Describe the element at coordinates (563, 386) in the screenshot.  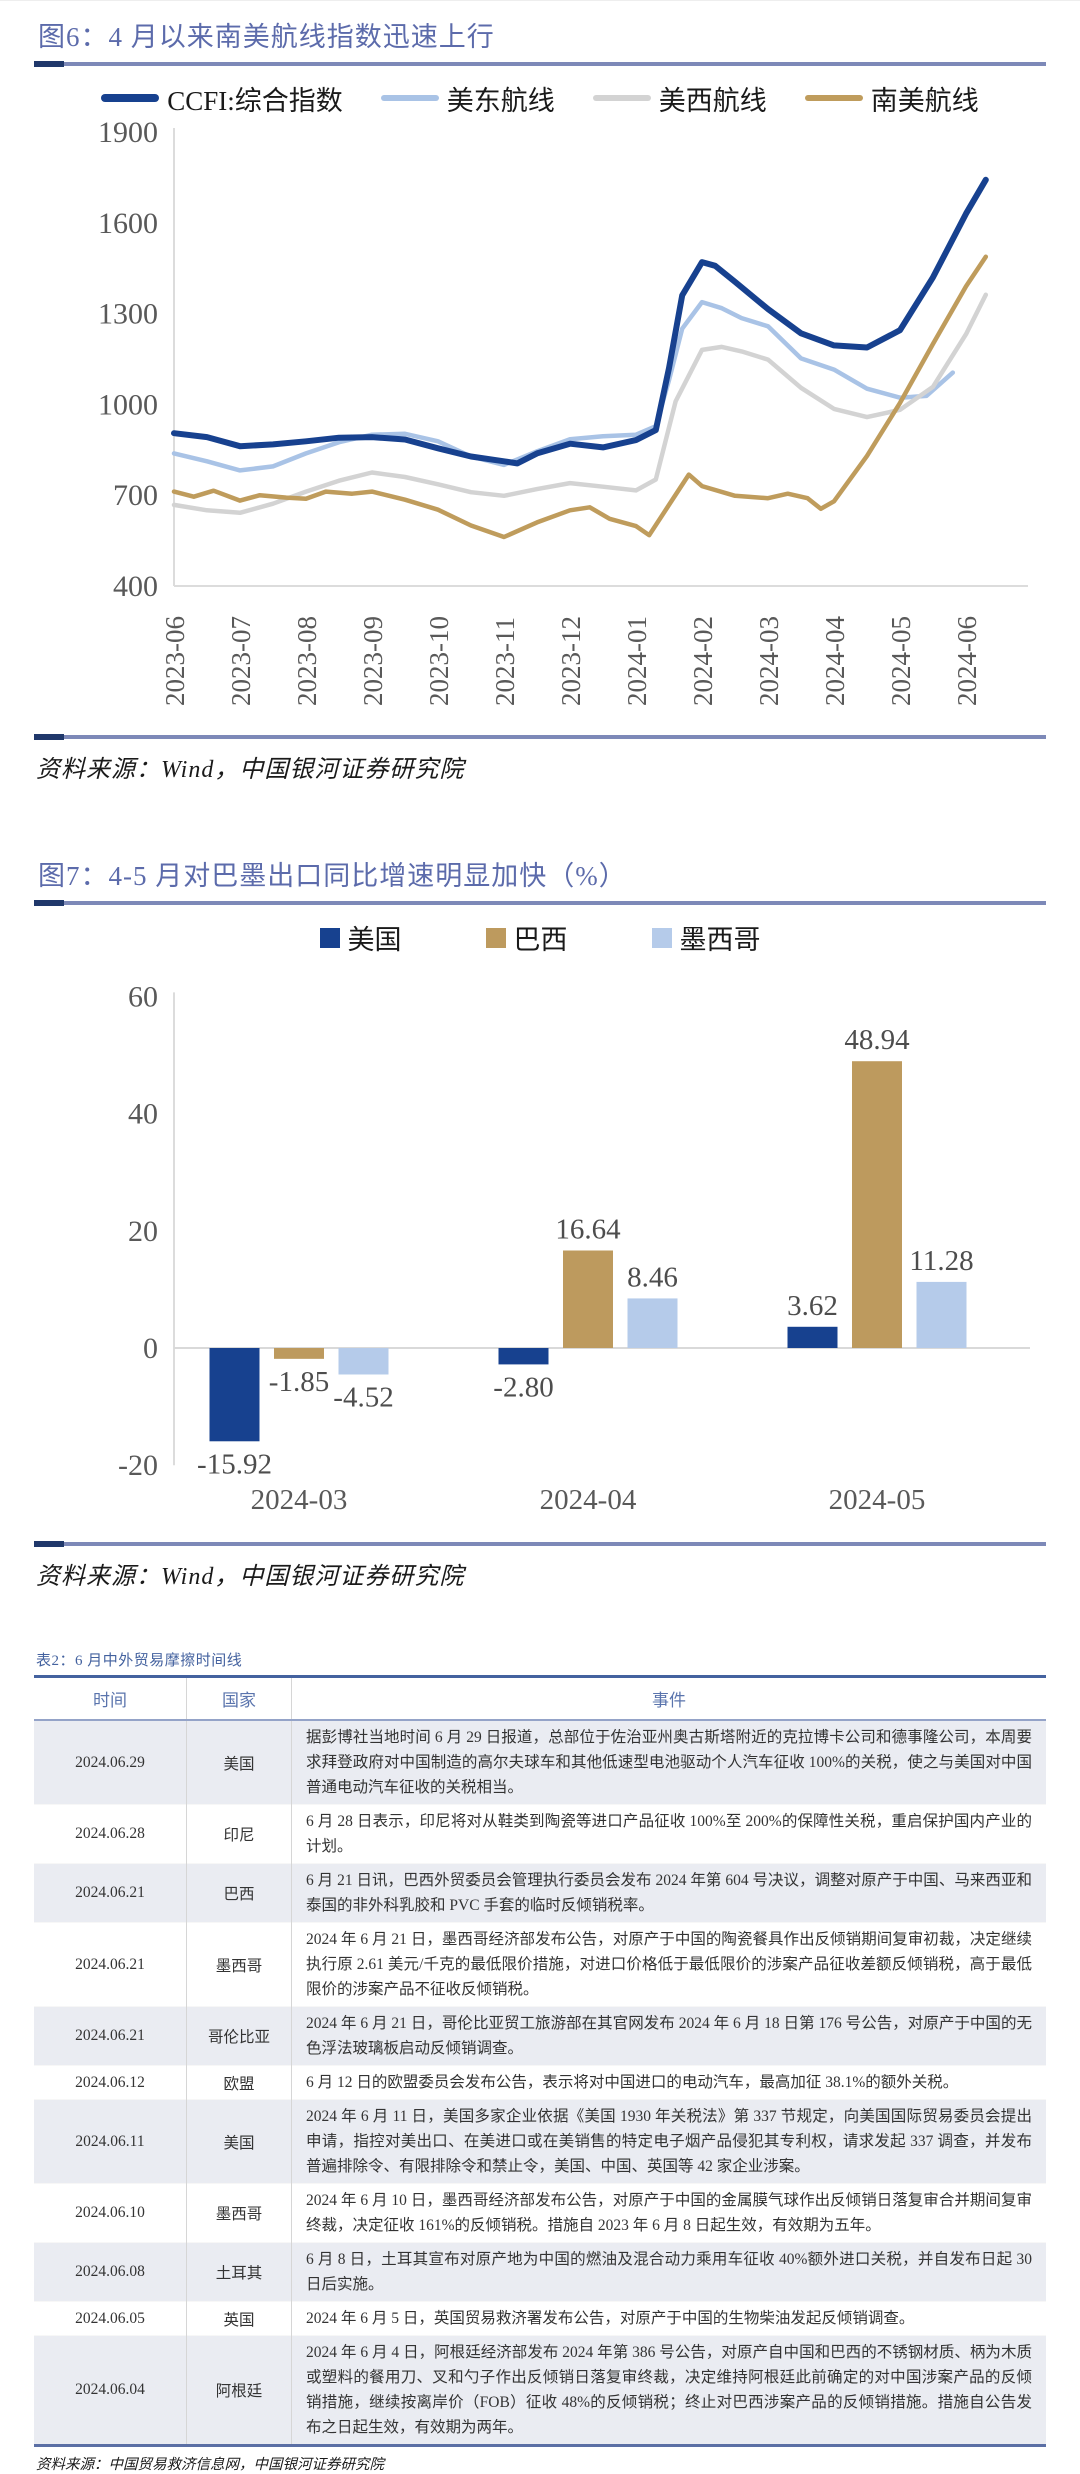
I see `line-series-us-east-route` at that location.